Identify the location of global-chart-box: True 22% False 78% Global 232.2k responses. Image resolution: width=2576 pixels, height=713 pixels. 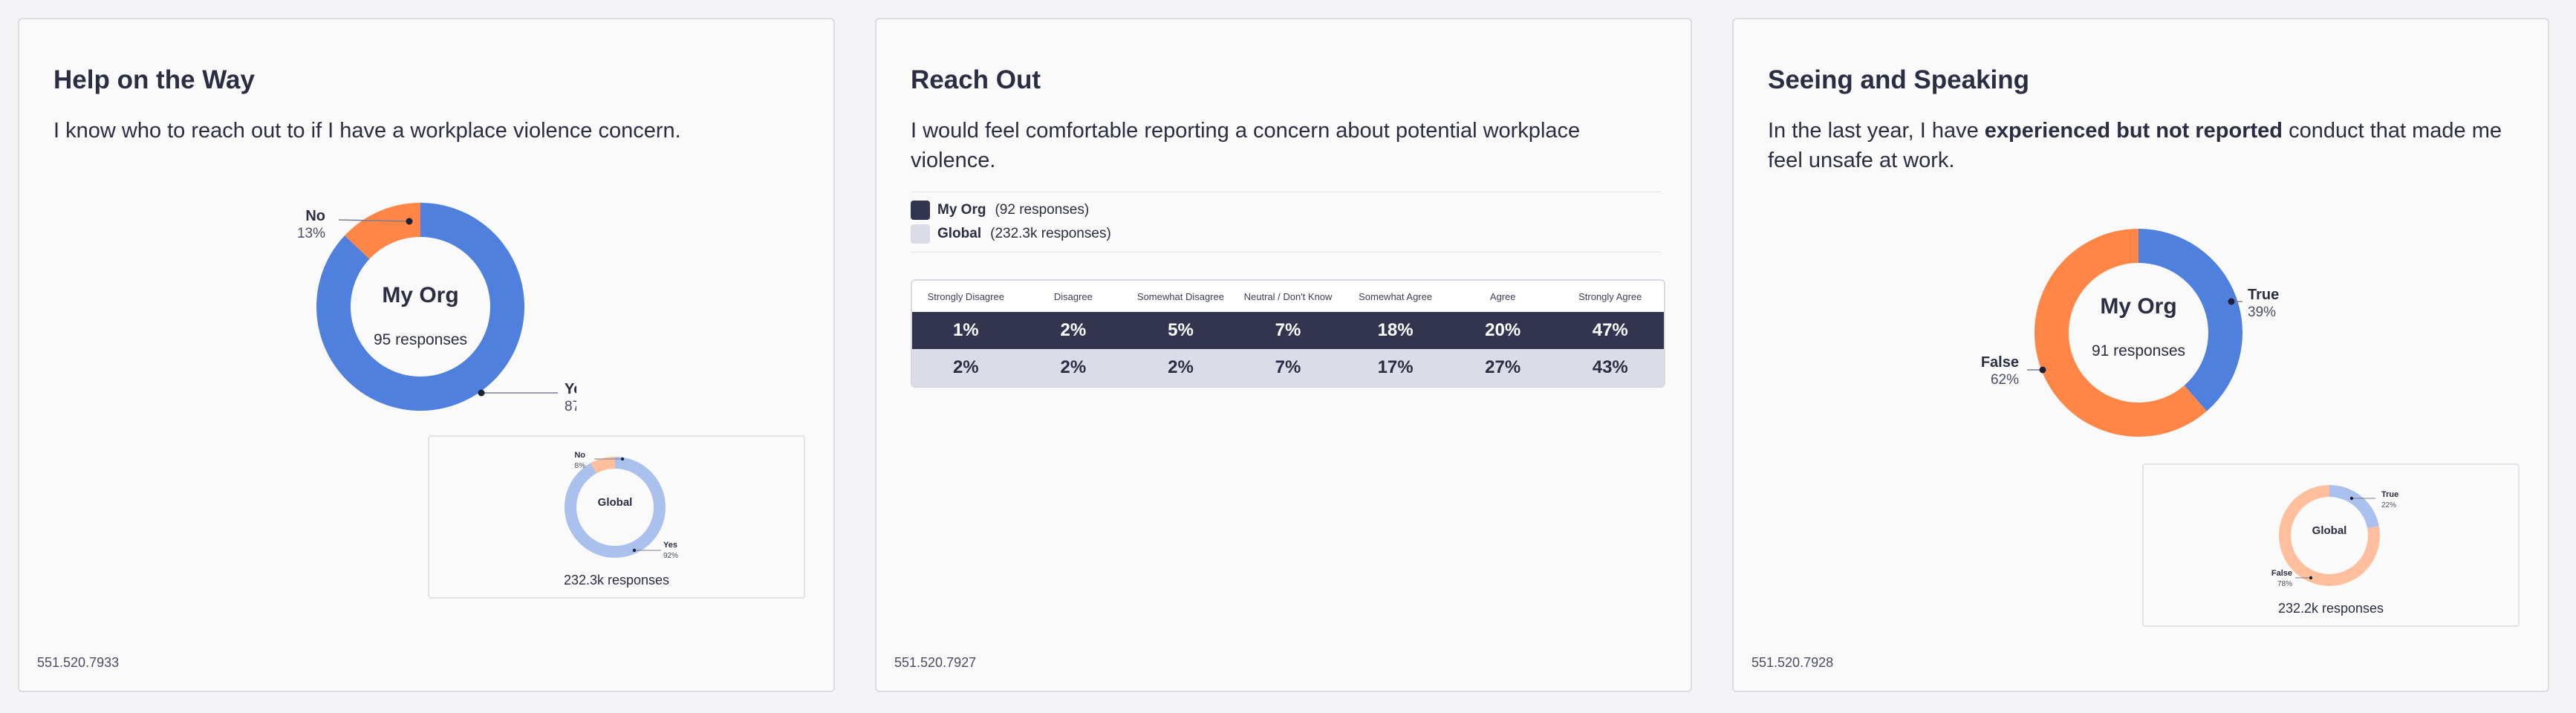
(2331, 545).